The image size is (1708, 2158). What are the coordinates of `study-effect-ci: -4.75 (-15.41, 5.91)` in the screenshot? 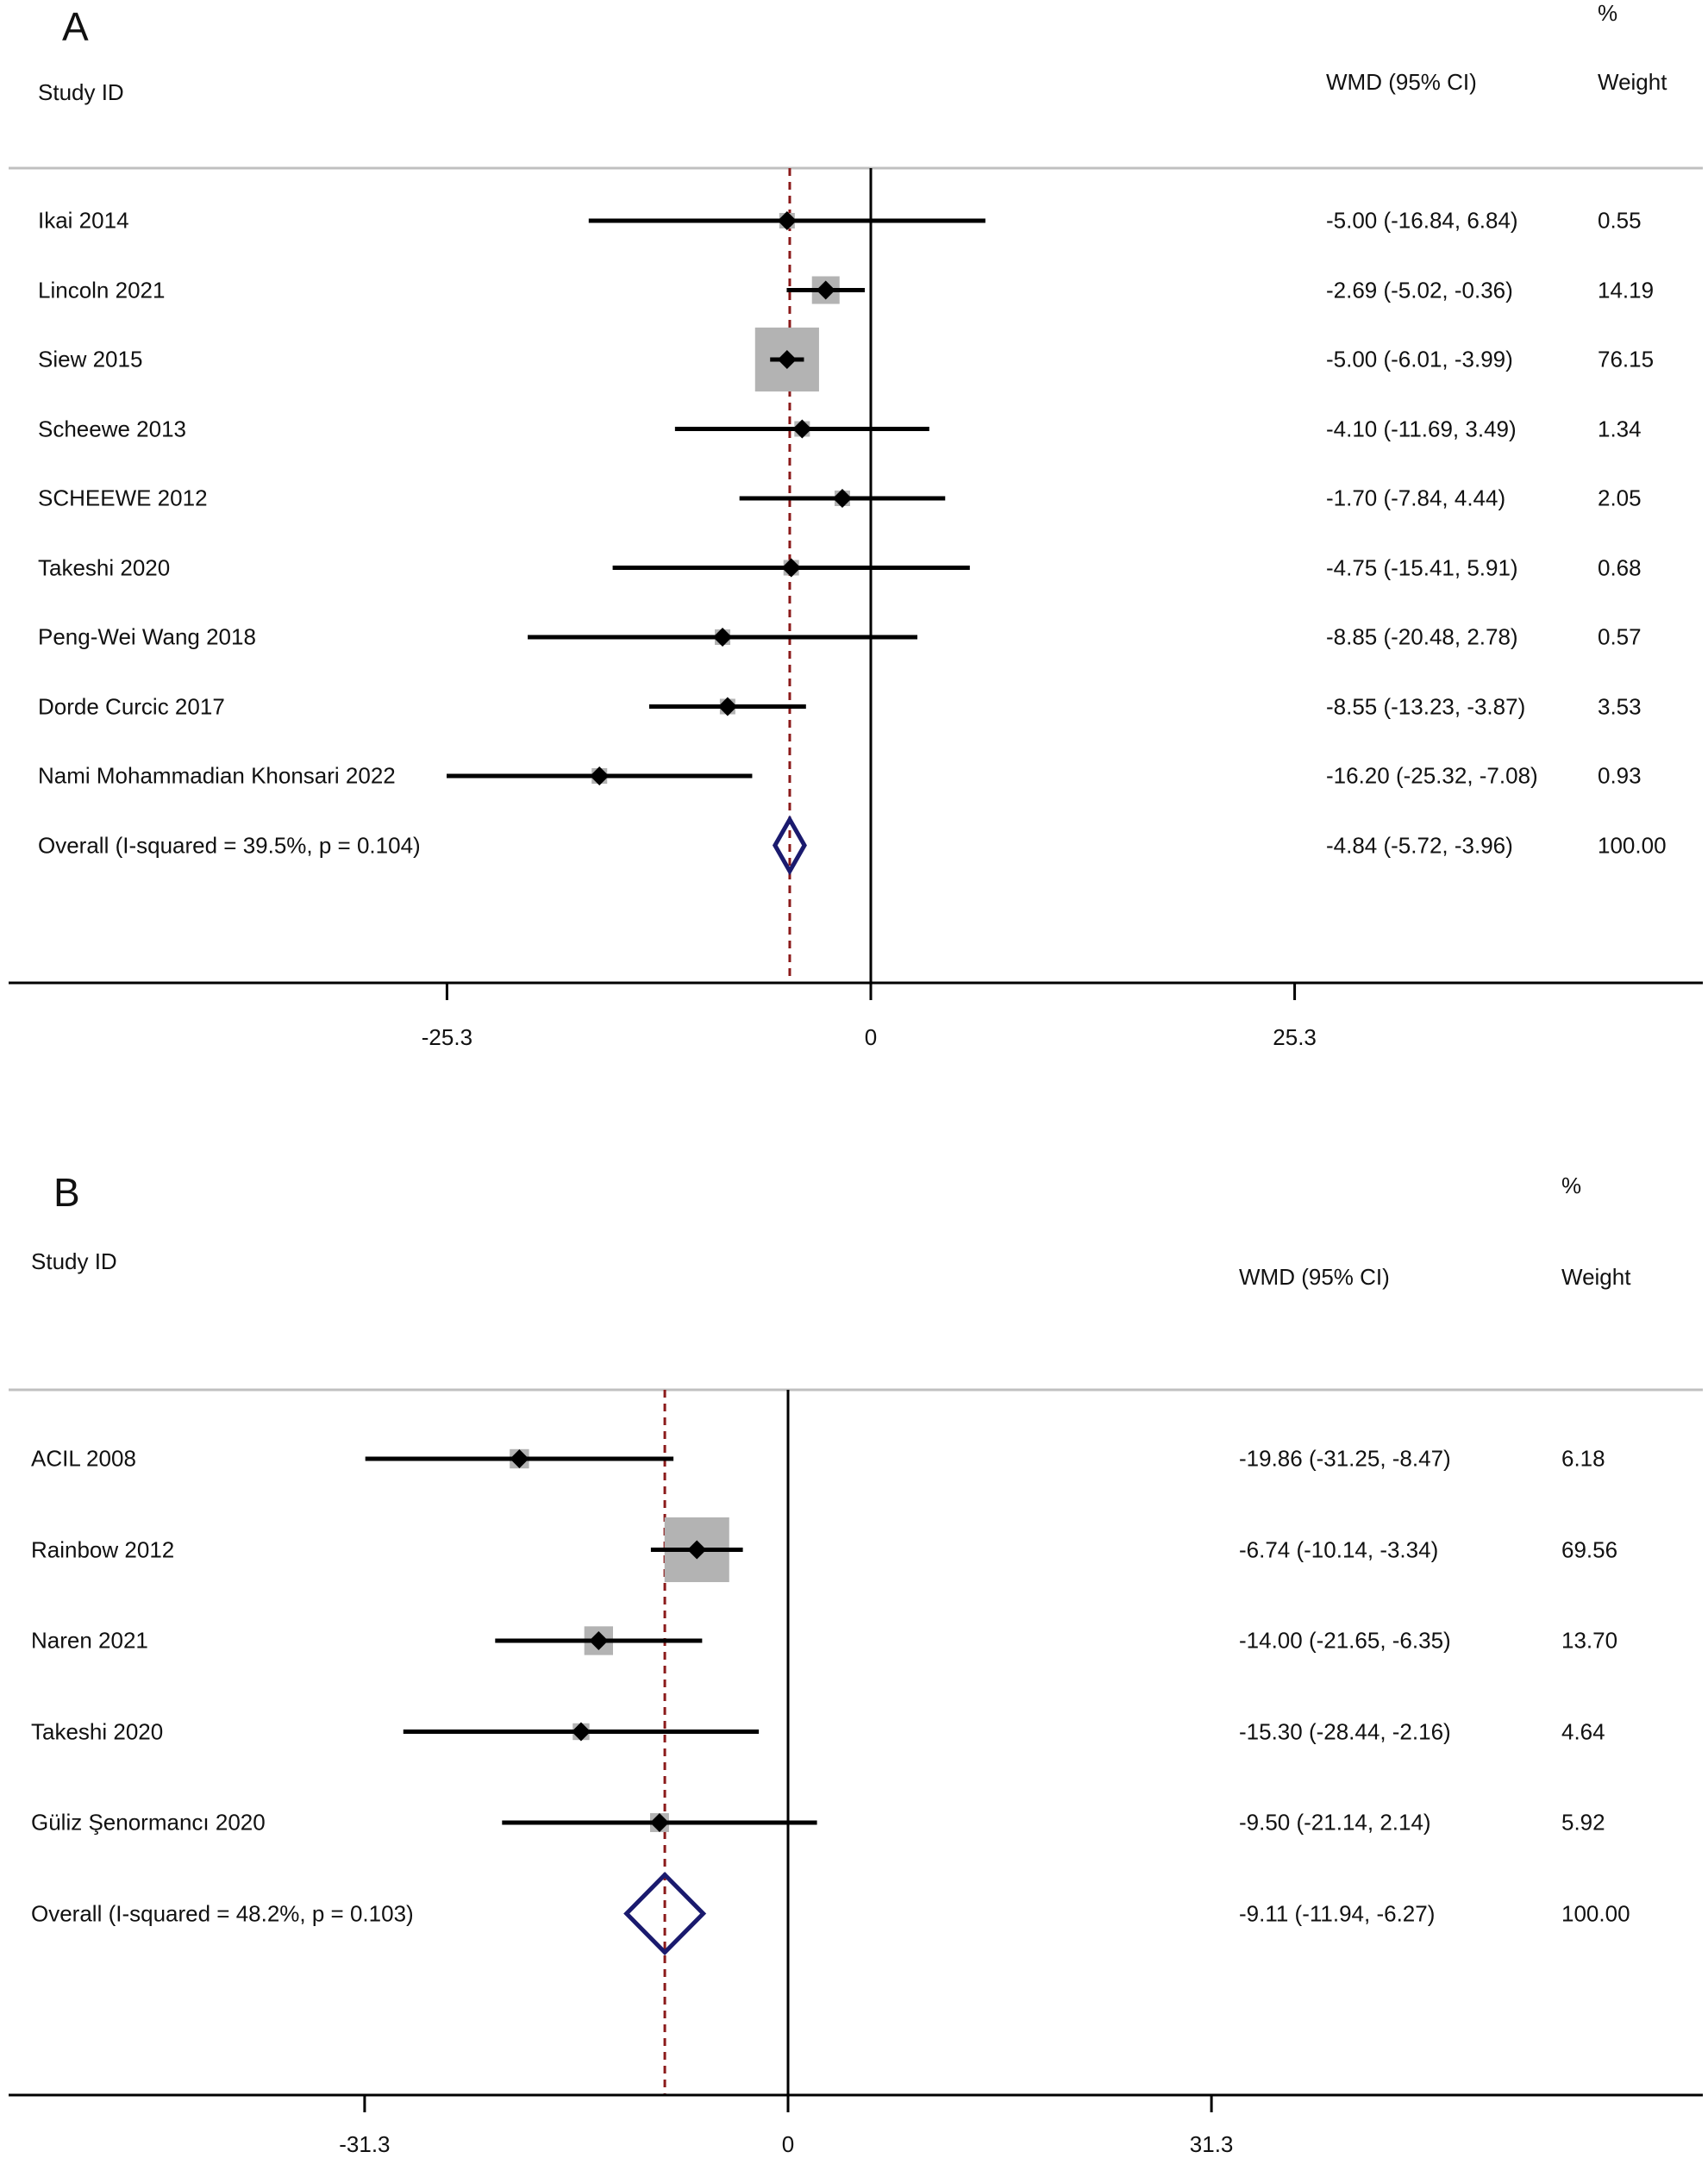 It's located at (1422, 567).